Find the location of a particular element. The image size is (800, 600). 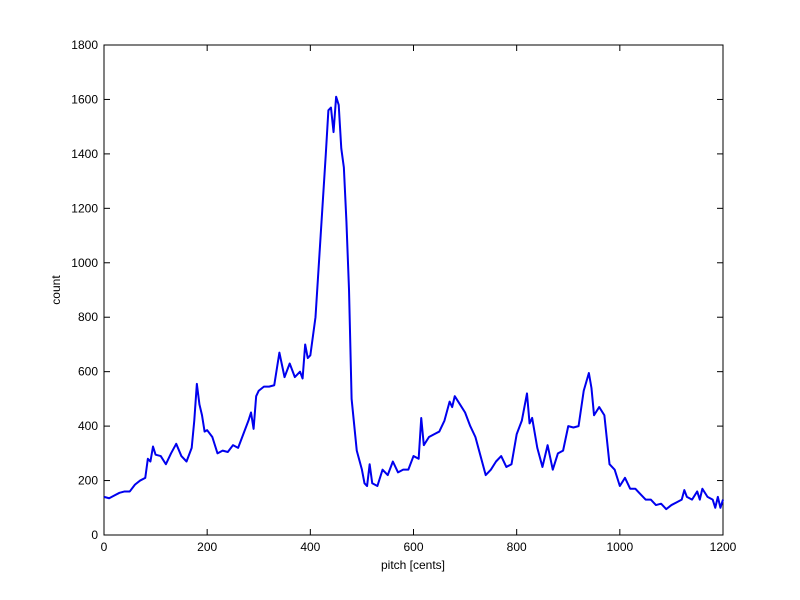

y-tick-label: 200 is located at coordinates (88, 481).